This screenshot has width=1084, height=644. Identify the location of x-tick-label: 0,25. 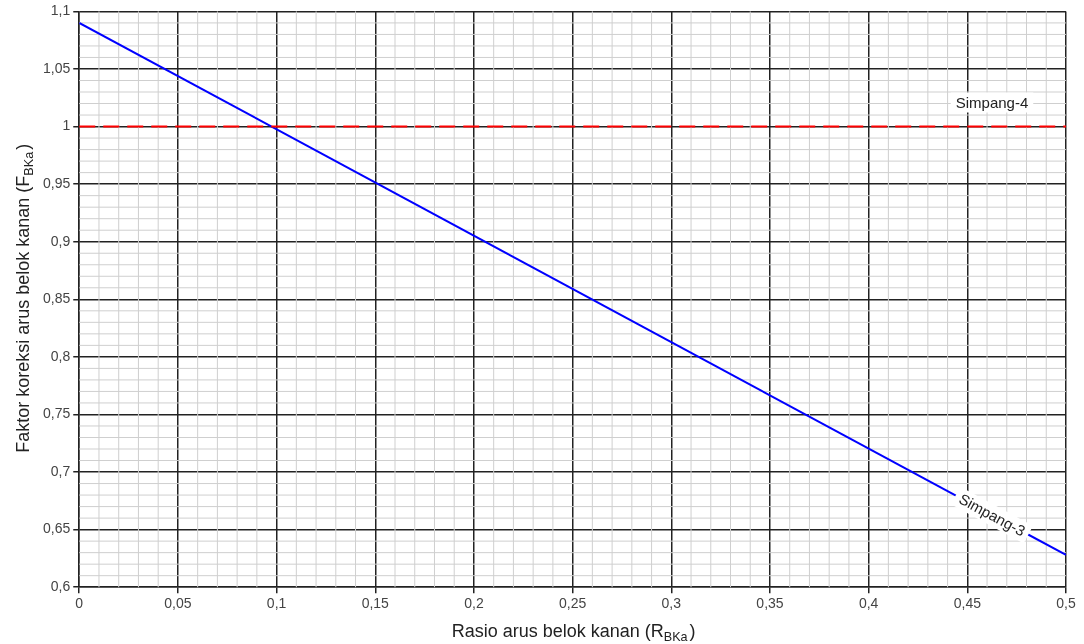
(573, 603).